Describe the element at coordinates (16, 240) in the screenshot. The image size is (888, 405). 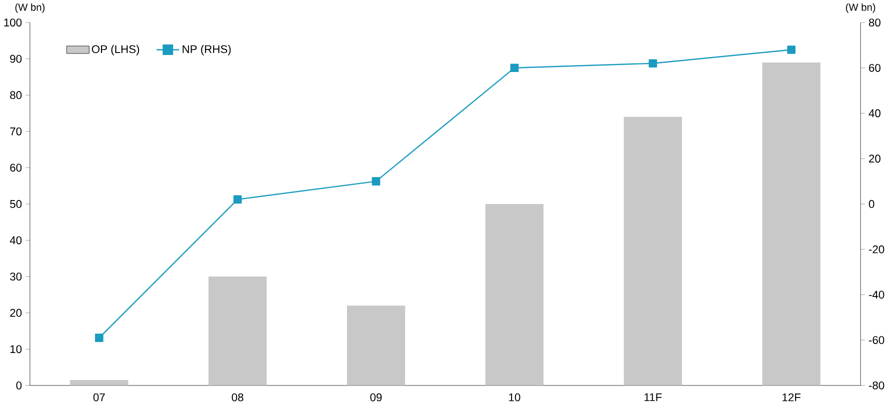
I see `y-tick-label: 40` at that location.